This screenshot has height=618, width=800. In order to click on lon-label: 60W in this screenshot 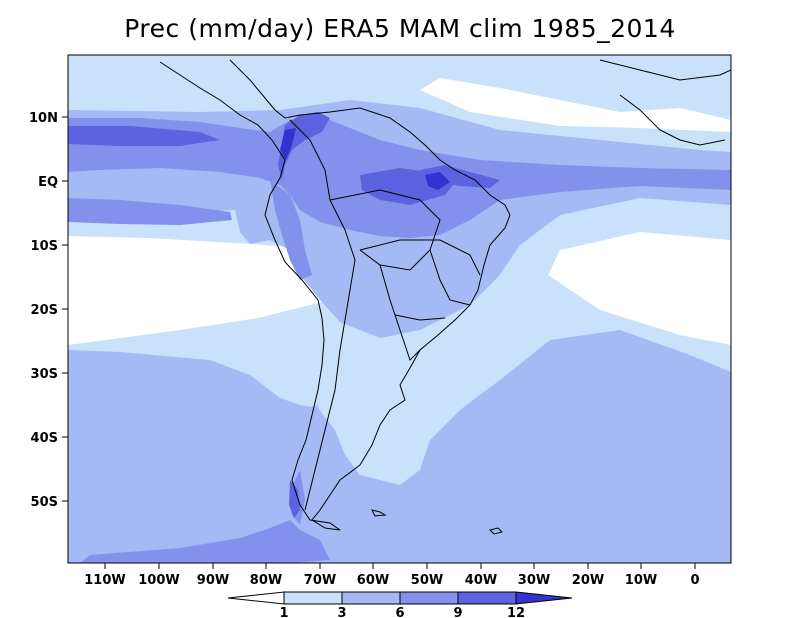, I will do `click(373, 580)`.